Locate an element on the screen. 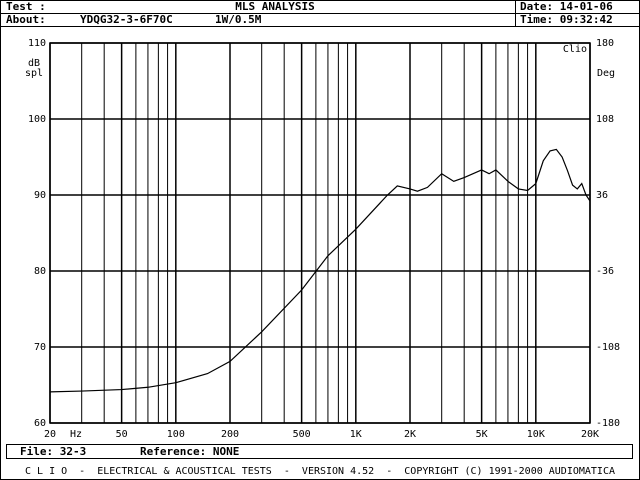  x-unit: Hz is located at coordinates (76, 434).